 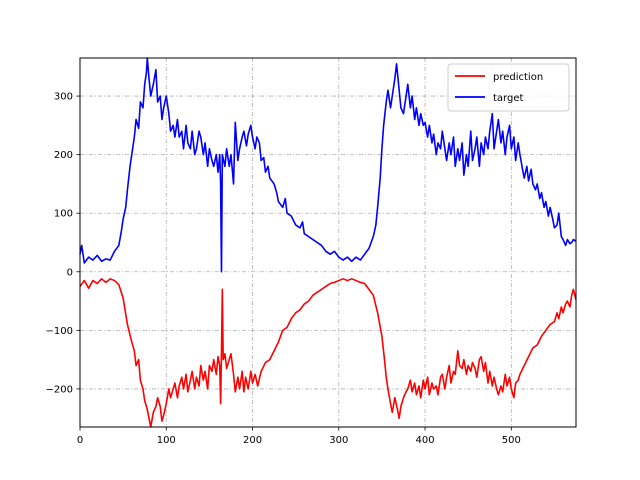 I want to click on y-tick-label: −100, so click(x=59, y=331).